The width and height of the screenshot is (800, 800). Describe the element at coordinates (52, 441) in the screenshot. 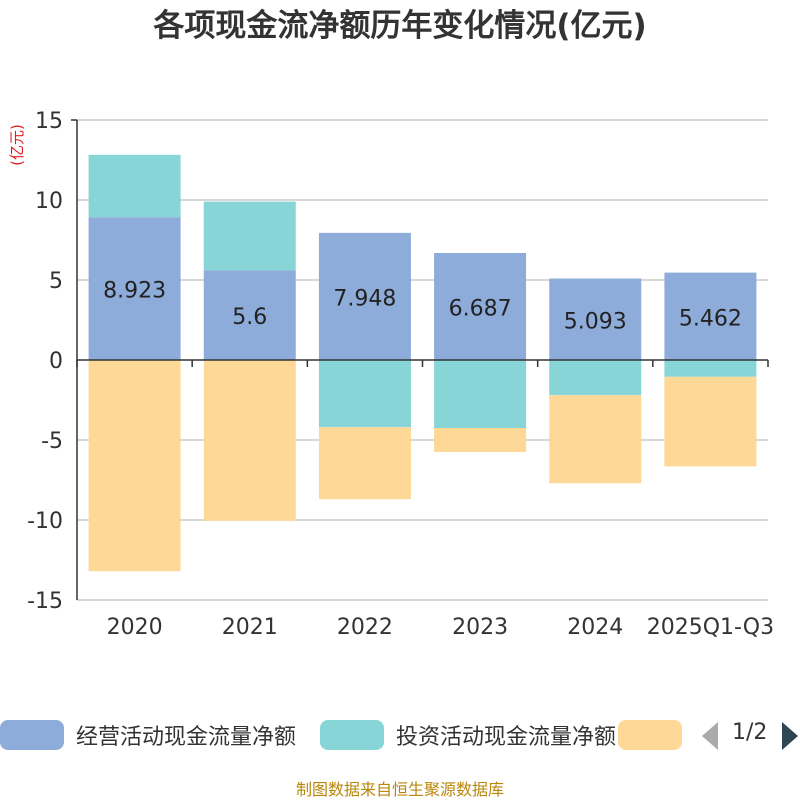

I see `y-tick-label: -5` at that location.